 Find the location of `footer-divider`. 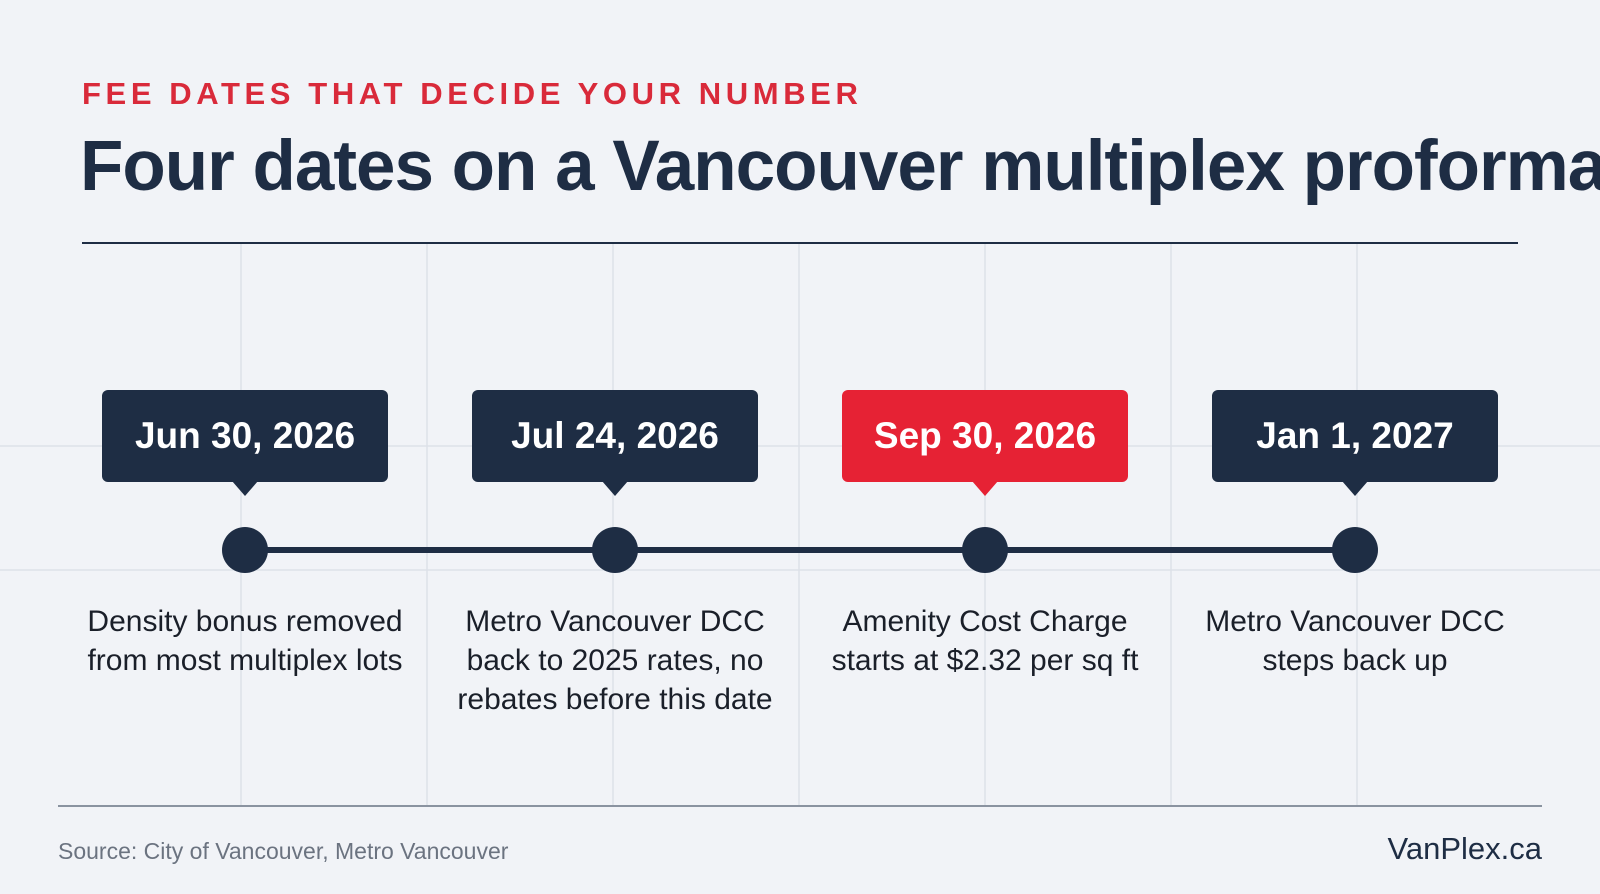

footer-divider is located at coordinates (800, 806).